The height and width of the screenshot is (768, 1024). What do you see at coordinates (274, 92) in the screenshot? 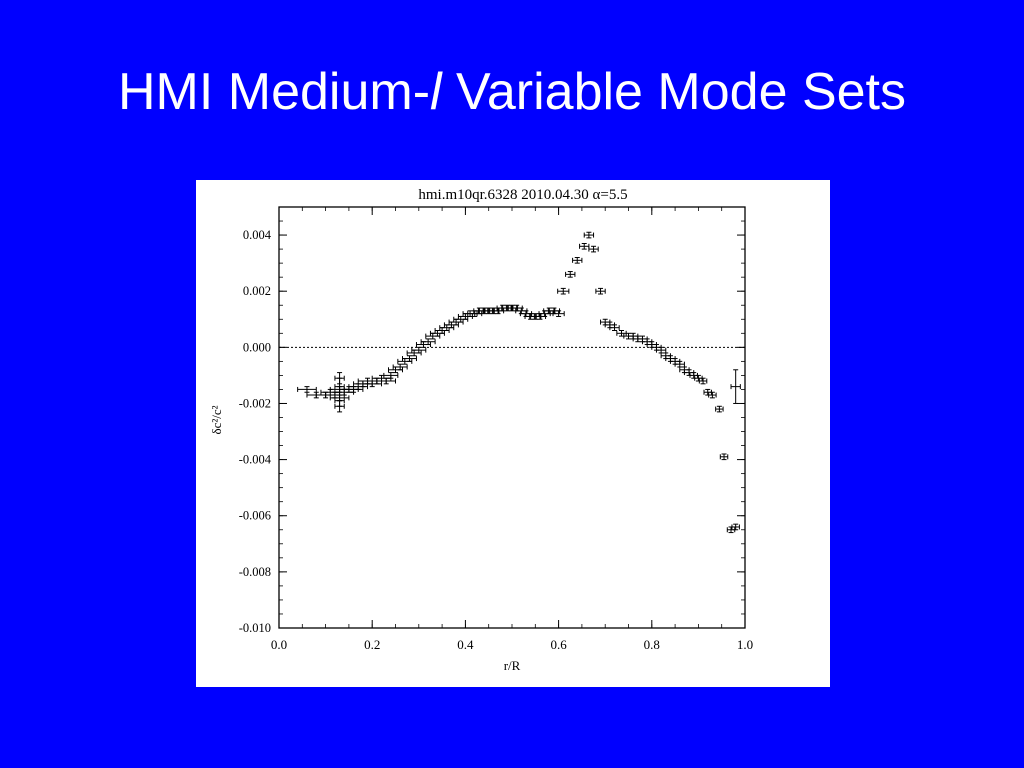
I see `slide-title-pre: HMI Medium-` at bounding box center [274, 92].